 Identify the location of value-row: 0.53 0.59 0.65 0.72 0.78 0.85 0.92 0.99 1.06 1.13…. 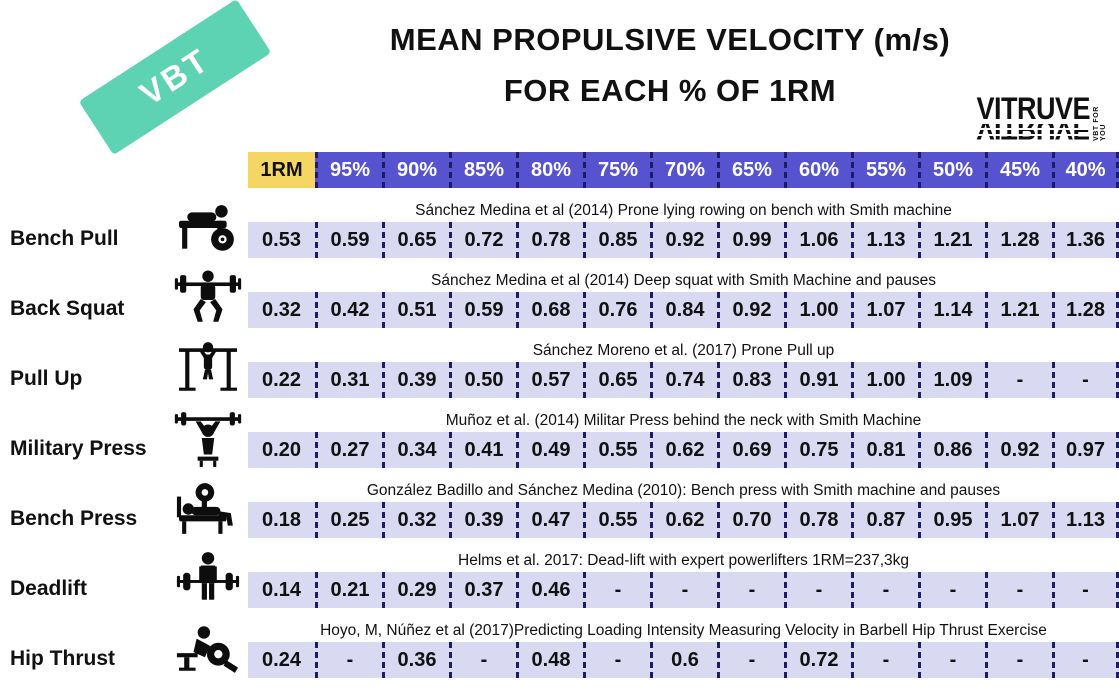
(683, 240).